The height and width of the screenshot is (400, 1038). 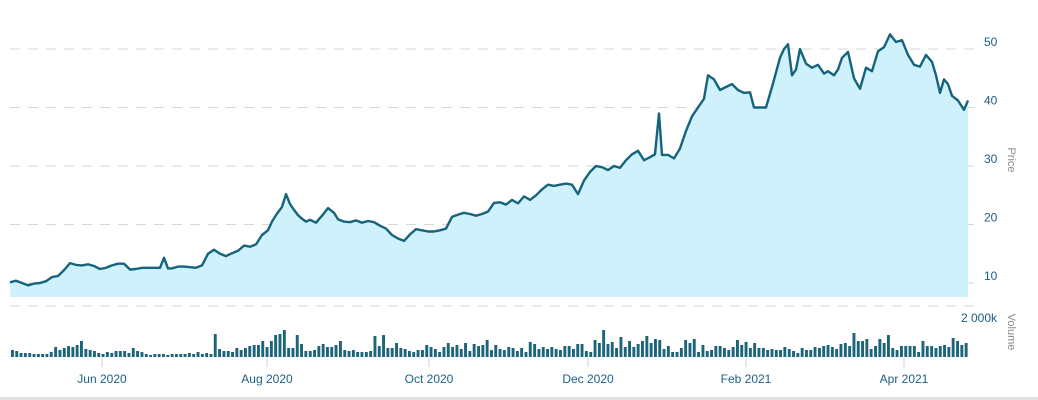 I want to click on price-tick-label: 20, so click(x=991, y=218).